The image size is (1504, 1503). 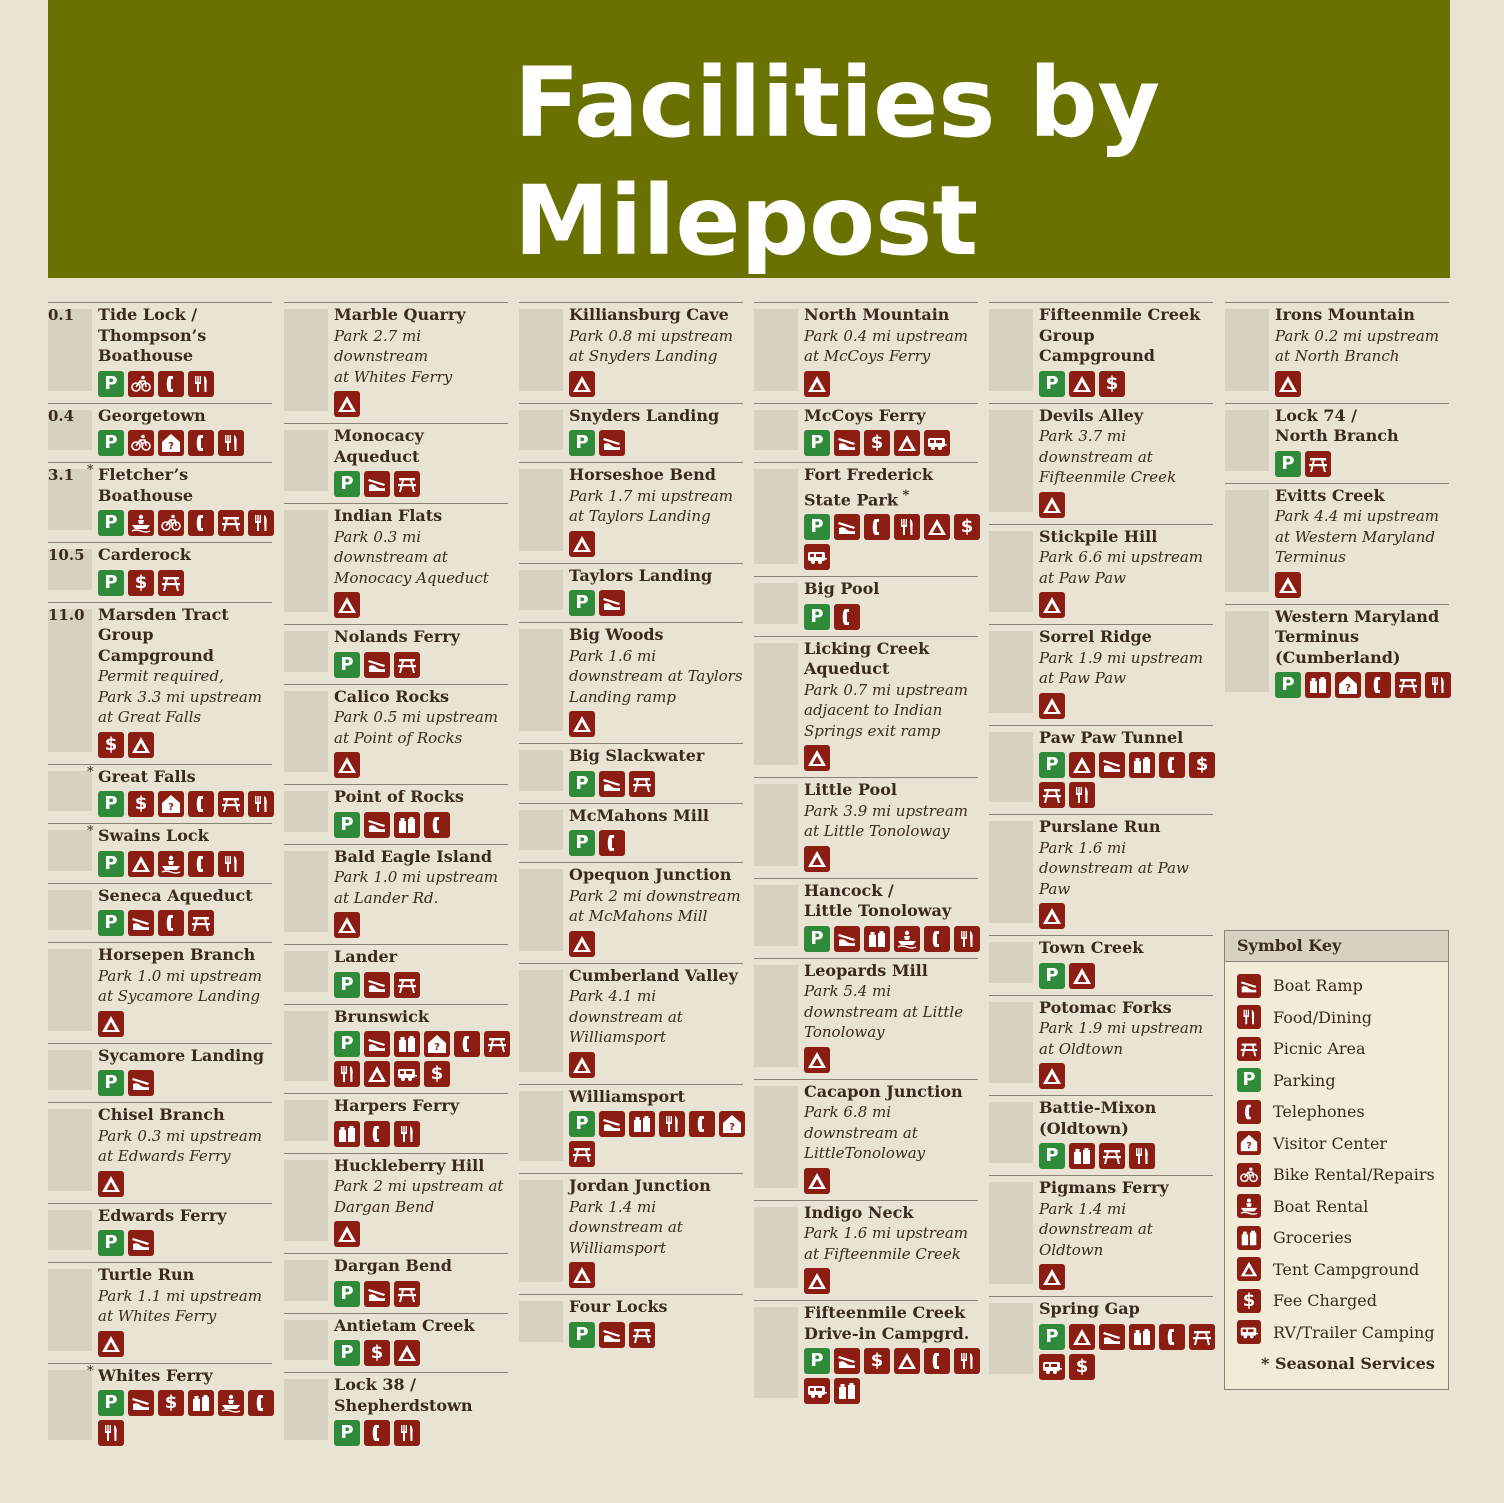 What do you see at coordinates (416, 887) in the screenshot?
I see `site-note: Park 1.0 mi upstream at Lander Rd.` at bounding box center [416, 887].